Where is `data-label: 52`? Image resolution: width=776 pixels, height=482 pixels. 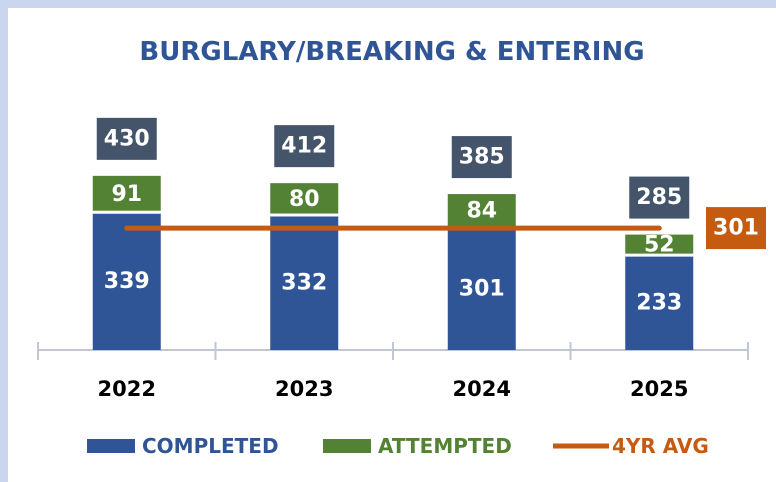
data-label: 52 is located at coordinates (659, 245).